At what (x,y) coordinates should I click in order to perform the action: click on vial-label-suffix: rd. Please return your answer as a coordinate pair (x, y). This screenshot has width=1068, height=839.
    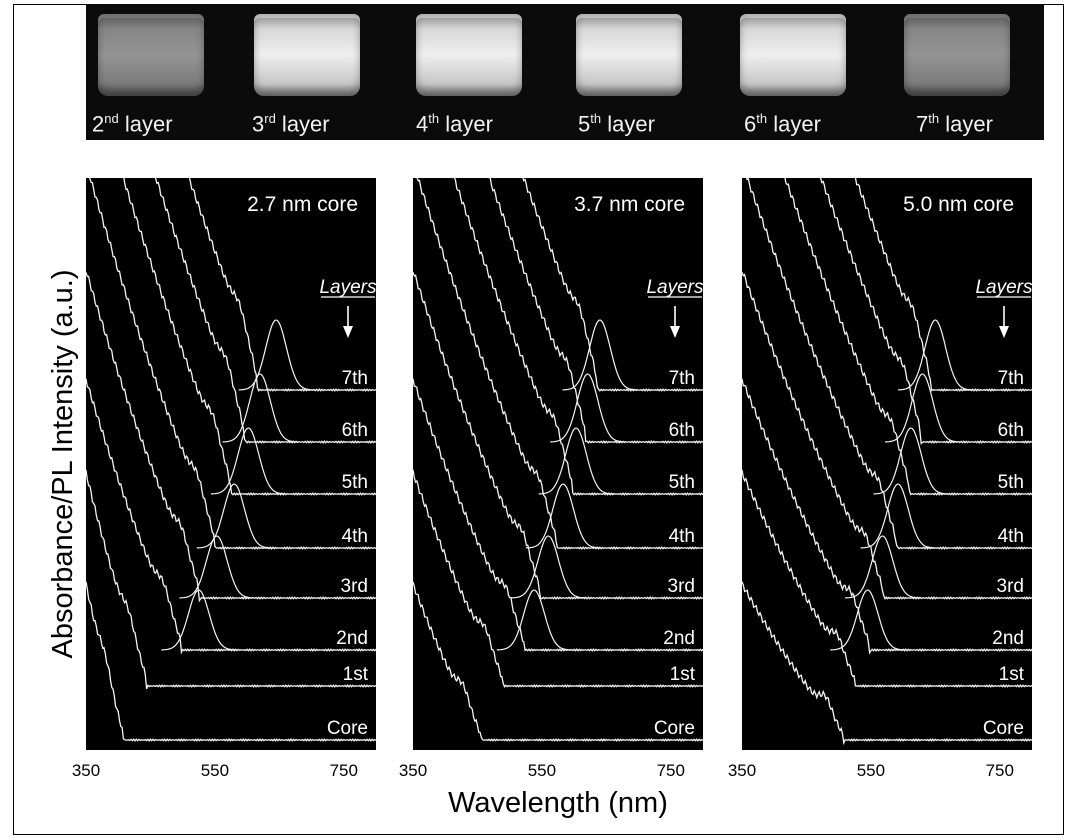
    Looking at the image, I should click on (270, 118).